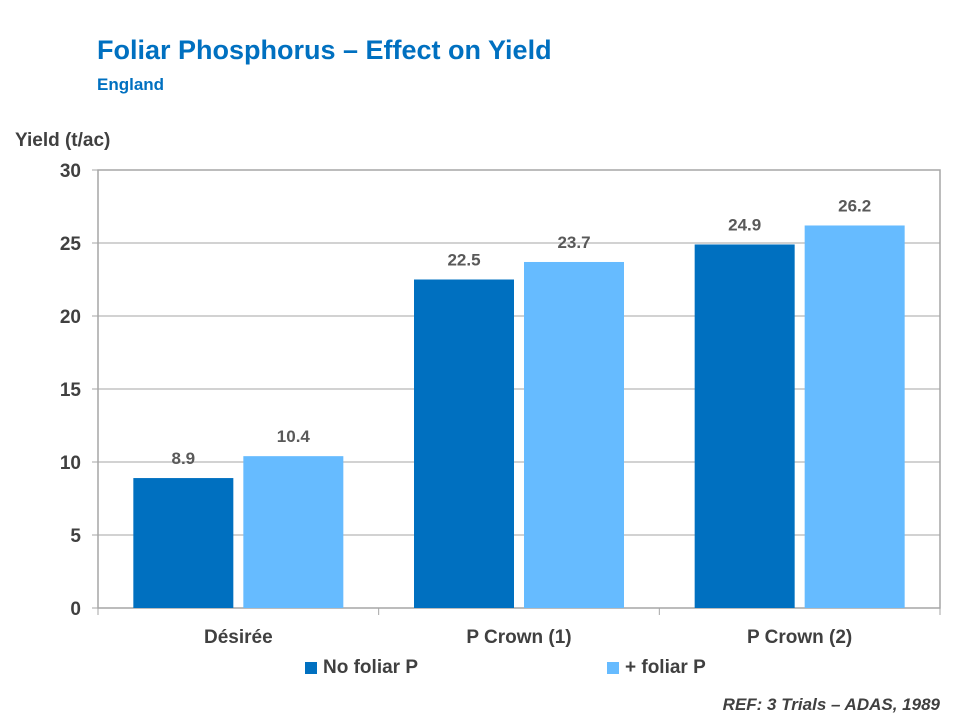  I want to click on legend-swatch-no-foliar-p, so click(311, 668).